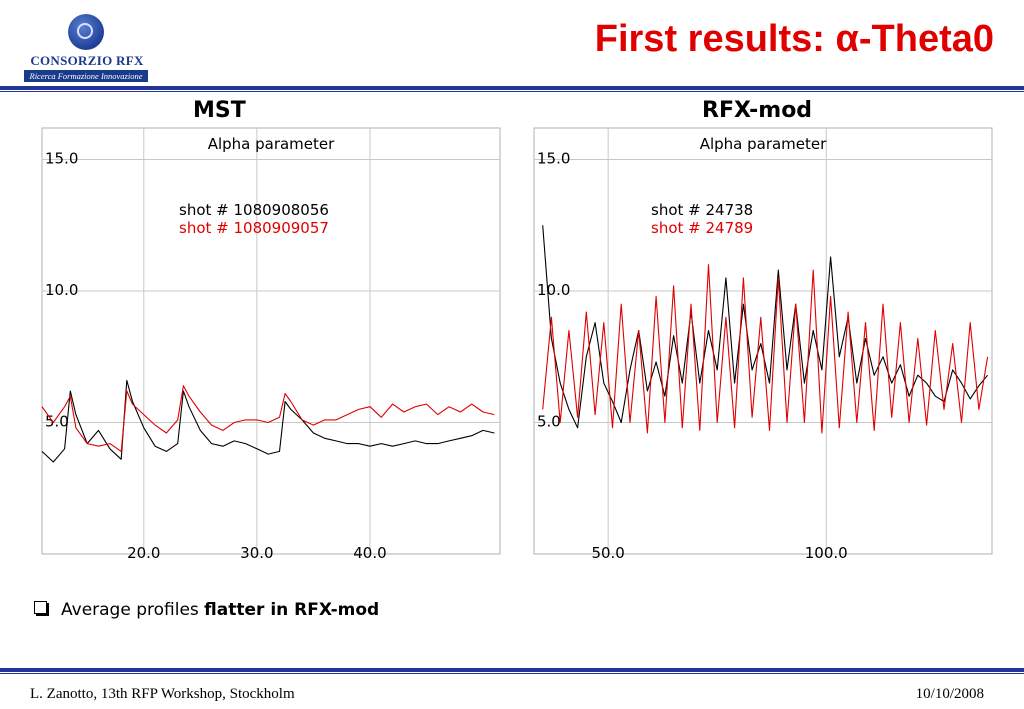 This screenshot has height=709, width=1024. Describe the element at coordinates (369, 553) in the screenshot. I see `x-tick-label: 40.0` at that location.